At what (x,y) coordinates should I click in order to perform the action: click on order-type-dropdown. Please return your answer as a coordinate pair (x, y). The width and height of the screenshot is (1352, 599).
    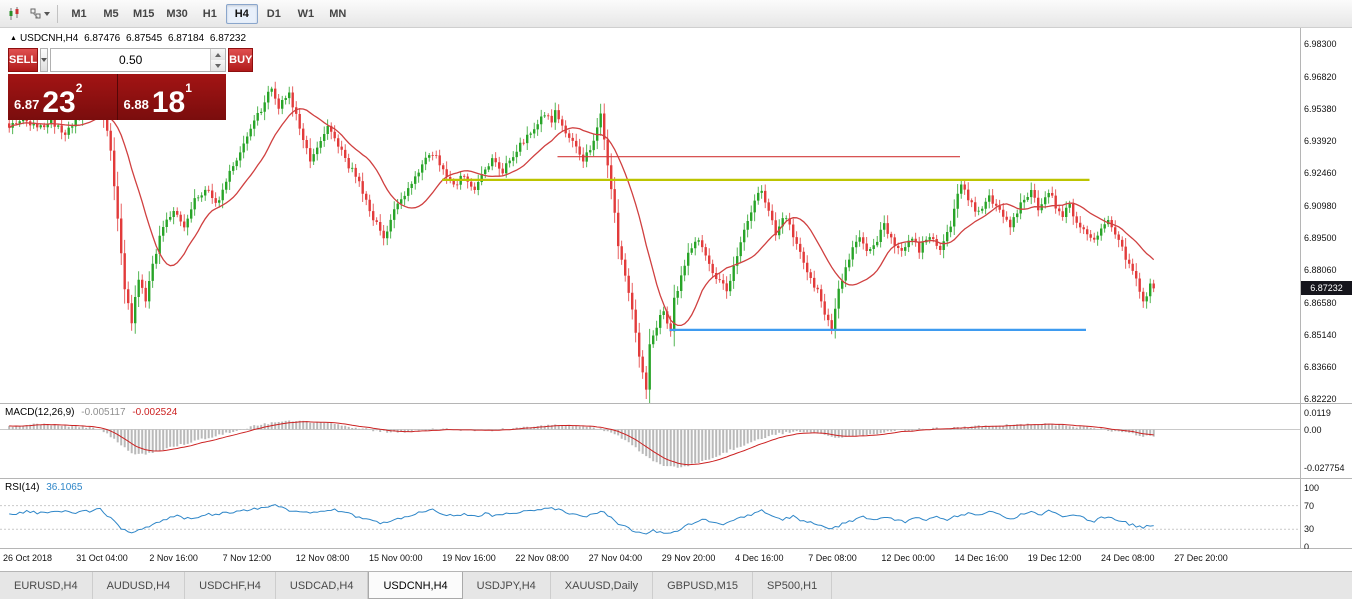
    Looking at the image, I should click on (44, 60).